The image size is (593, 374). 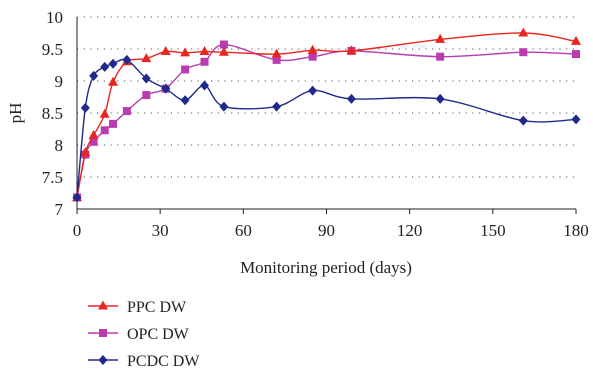 I want to click on legend-item: PCDC DW, so click(x=144, y=361).